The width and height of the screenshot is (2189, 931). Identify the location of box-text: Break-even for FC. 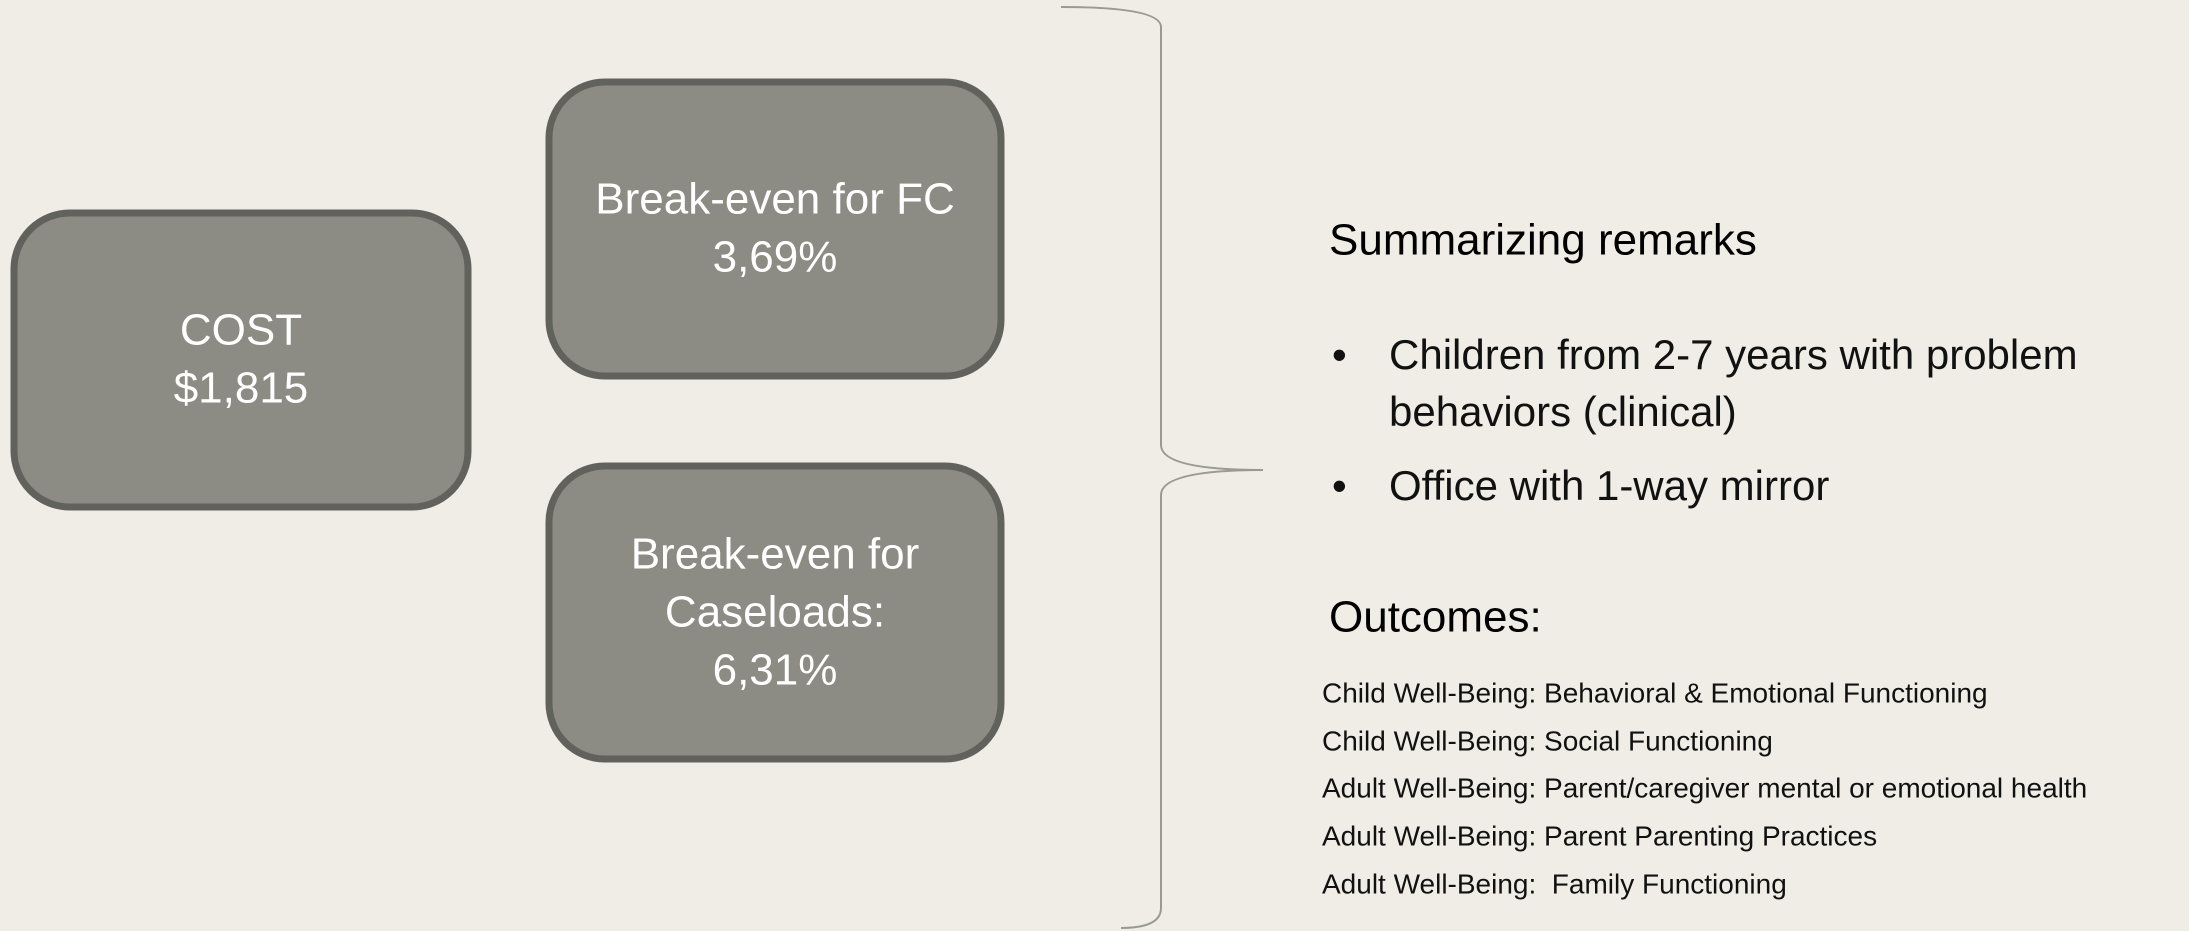
(774, 199).